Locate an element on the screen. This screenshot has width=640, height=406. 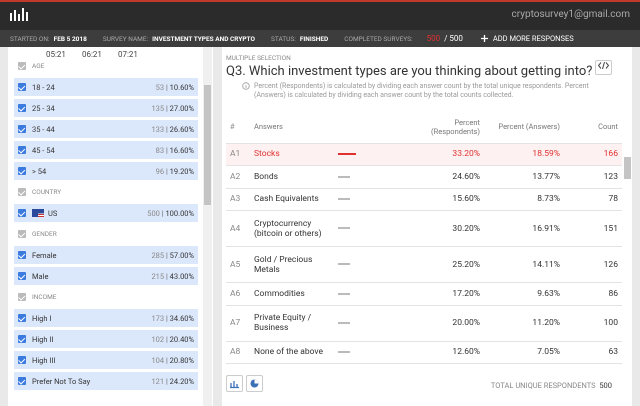
group-label: COUNTRY is located at coordinates (47, 192).